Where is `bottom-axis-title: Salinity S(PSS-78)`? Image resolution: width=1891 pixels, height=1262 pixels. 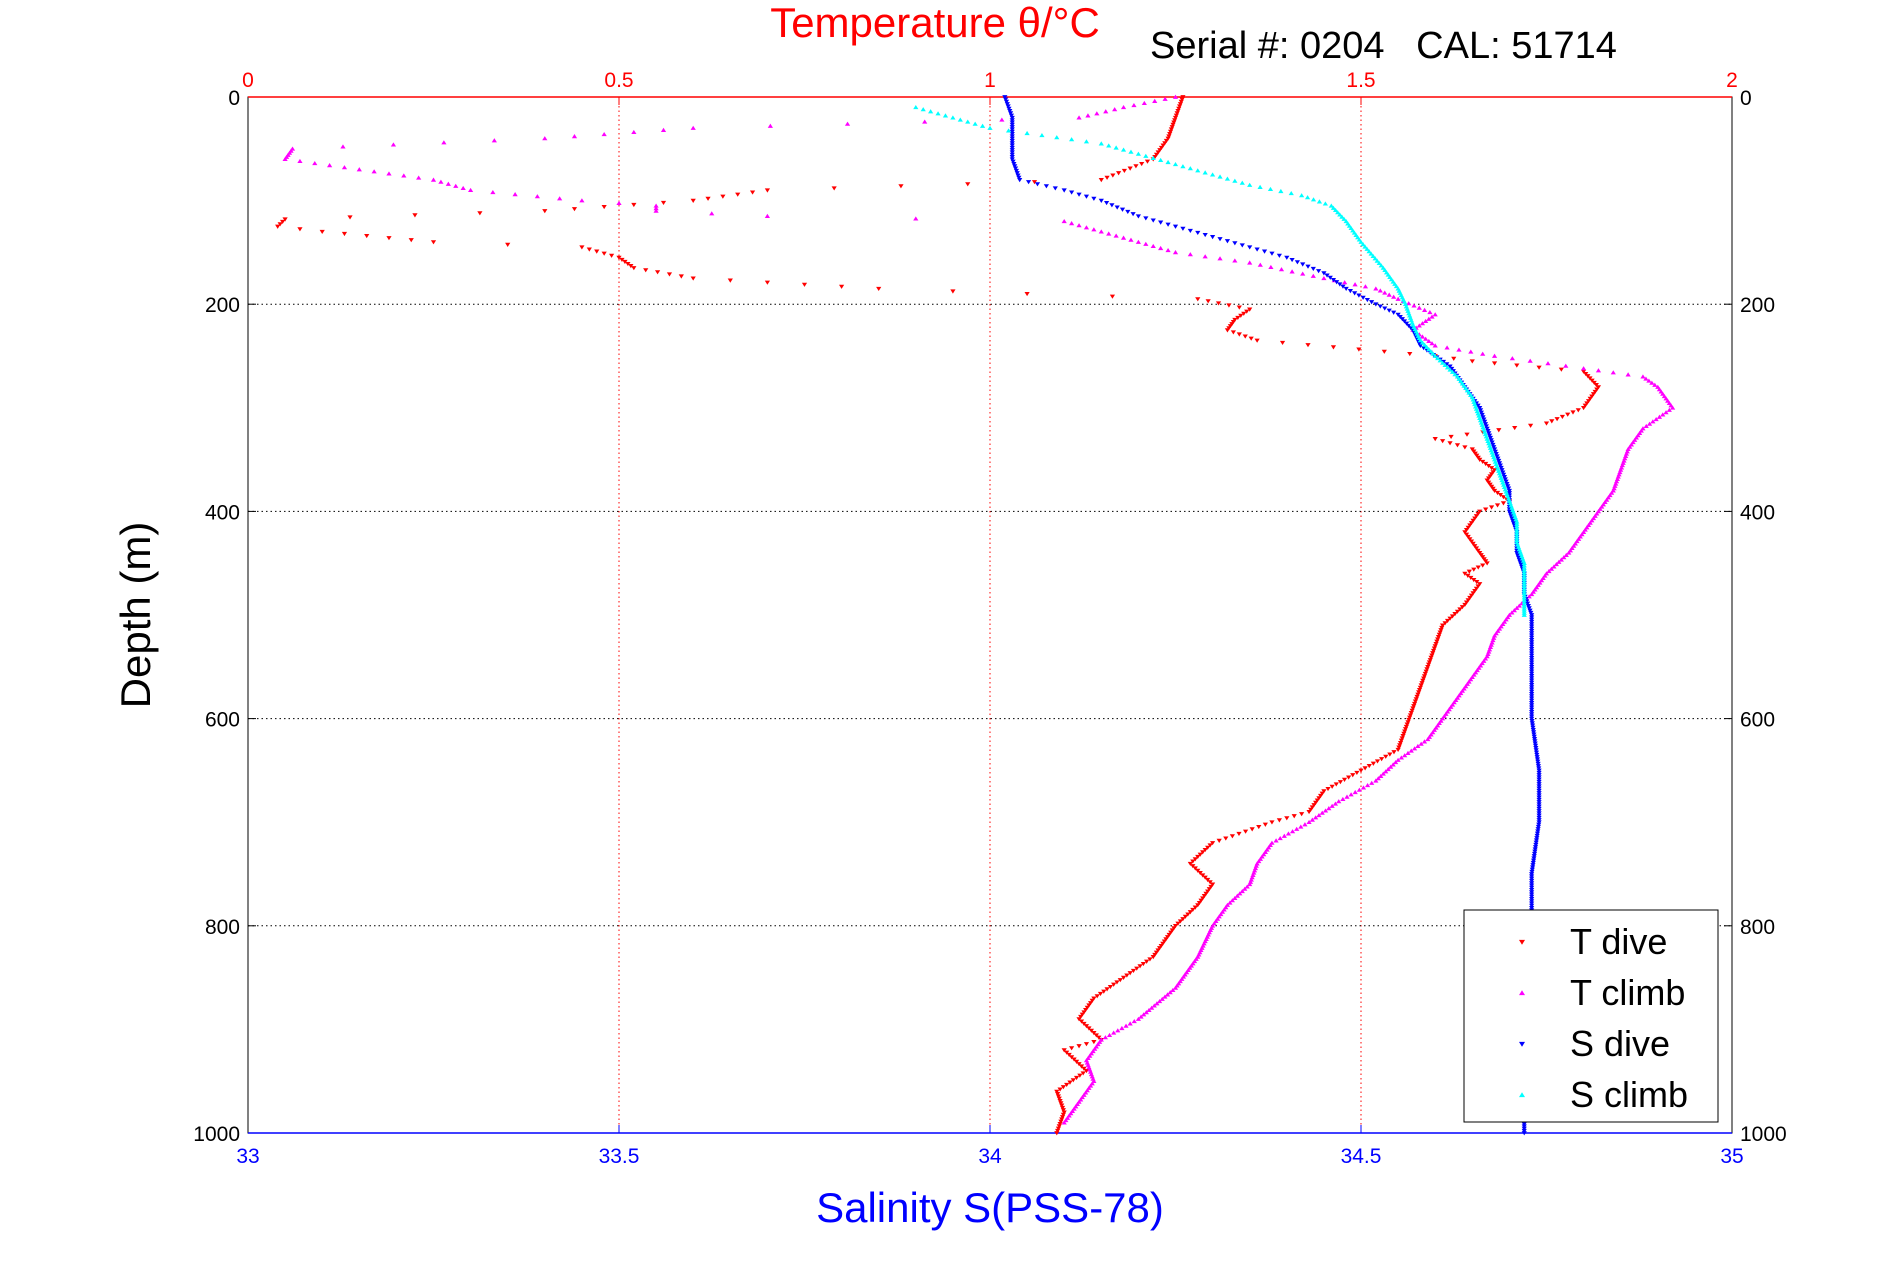
bottom-axis-title: Salinity S(PSS-78) is located at coordinates (990, 1207).